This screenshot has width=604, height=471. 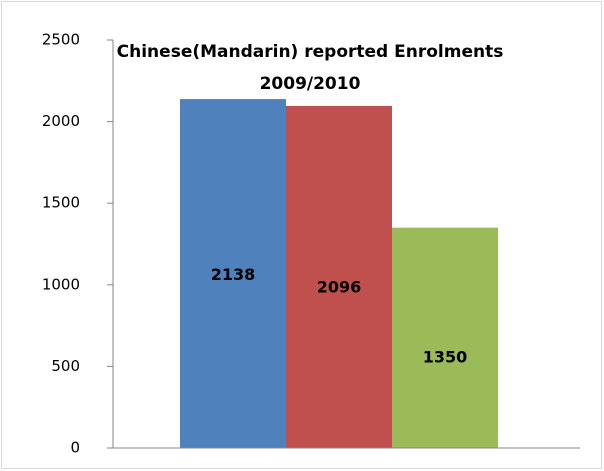 I want to click on chart-title: 2009/2010, so click(x=310, y=84).